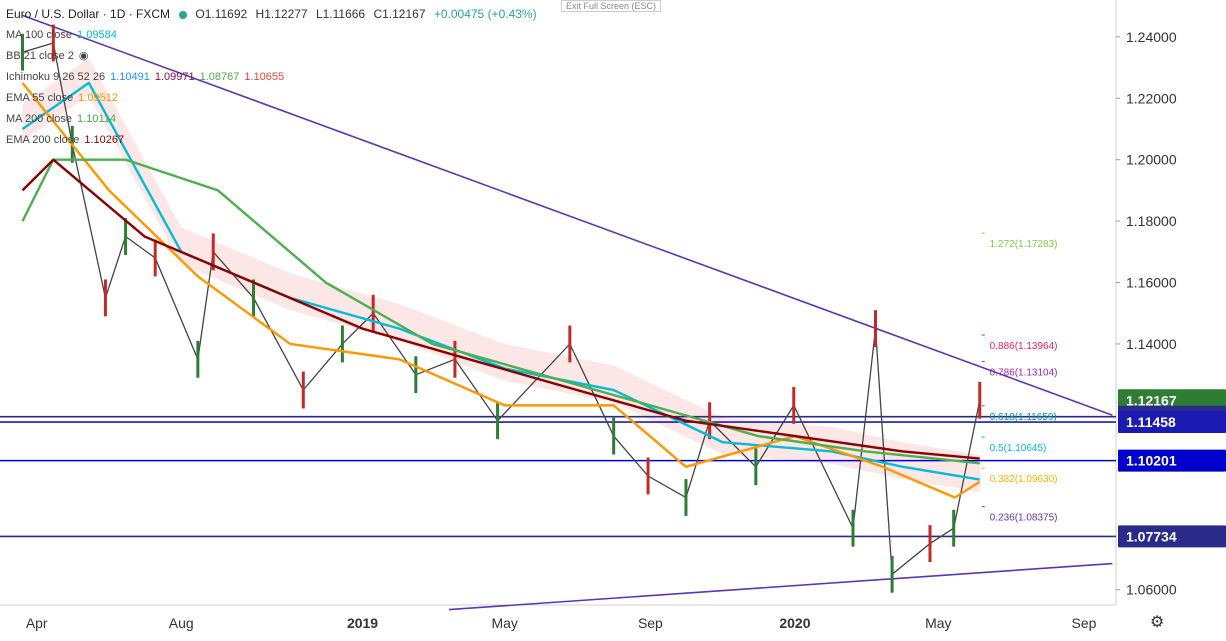  Describe the element at coordinates (130, 77) in the screenshot. I see `indicator-value: 1.10491` at that location.